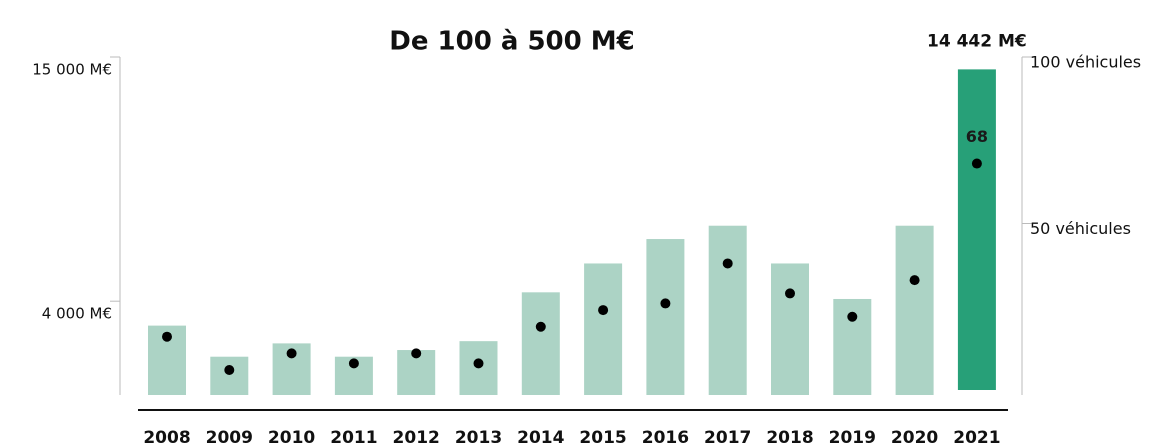 The width and height of the screenshot is (1155, 448). I want to click on x-tick-label: 2017, so click(727, 438).